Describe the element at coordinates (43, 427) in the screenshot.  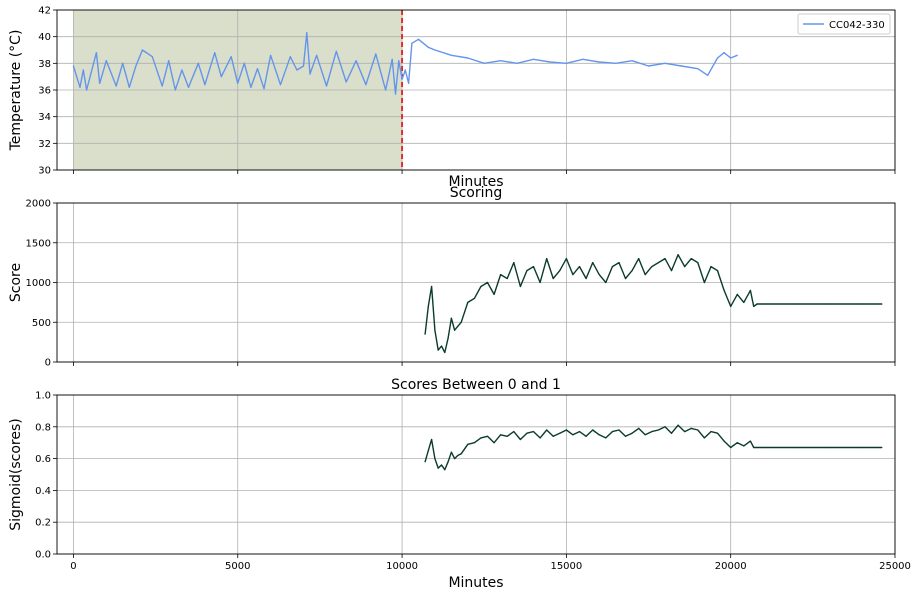
I see `y-tick-label: 0.8` at that location.